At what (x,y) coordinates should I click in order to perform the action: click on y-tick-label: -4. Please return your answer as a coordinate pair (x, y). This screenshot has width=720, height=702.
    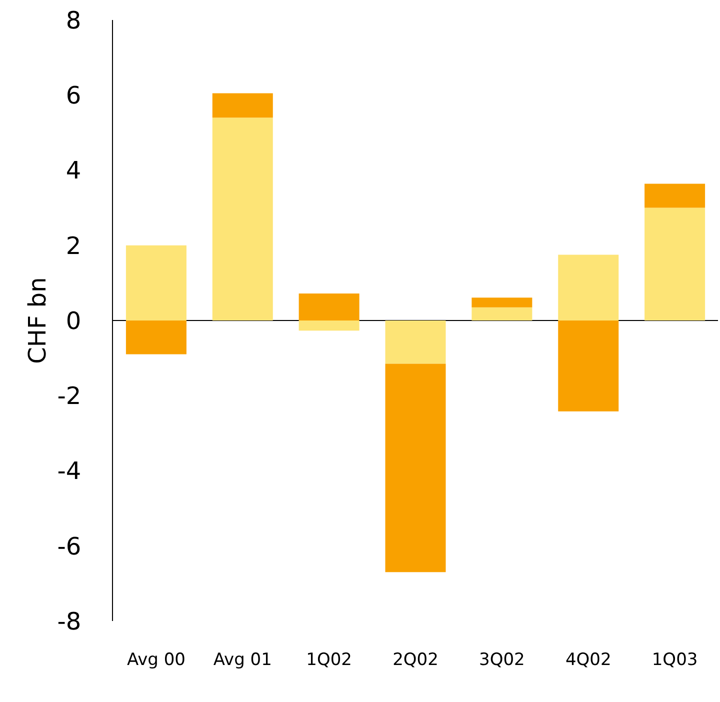
    Looking at the image, I should click on (69, 471).